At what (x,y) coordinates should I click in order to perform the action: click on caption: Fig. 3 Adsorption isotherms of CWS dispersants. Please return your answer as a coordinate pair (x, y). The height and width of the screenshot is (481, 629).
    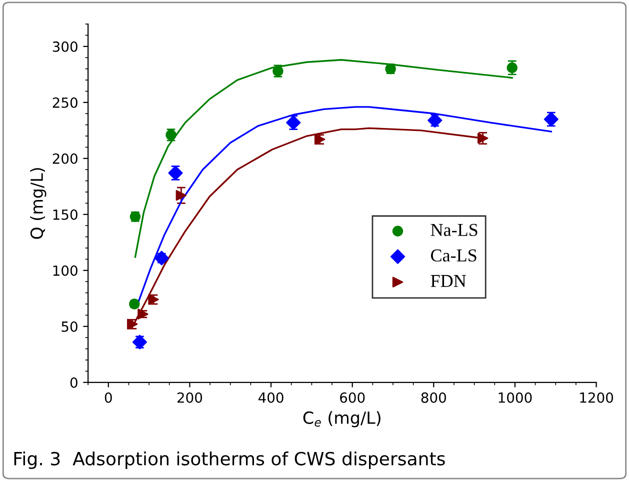
    Looking at the image, I should click on (229, 460).